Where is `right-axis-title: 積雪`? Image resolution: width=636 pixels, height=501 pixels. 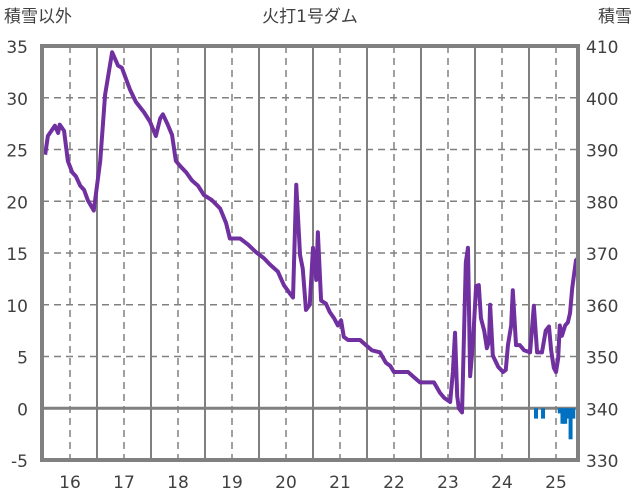
right-axis-title: 積雪 is located at coordinates (615, 17).